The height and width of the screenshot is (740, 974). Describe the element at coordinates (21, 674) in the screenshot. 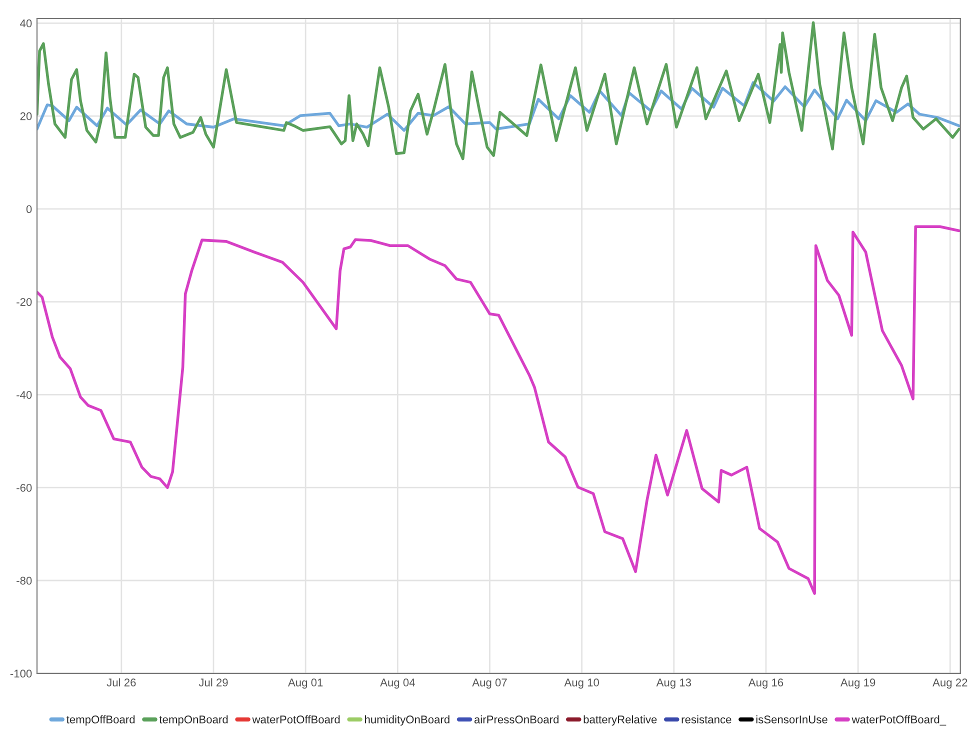

I see `y-tick-label: -100` at that location.